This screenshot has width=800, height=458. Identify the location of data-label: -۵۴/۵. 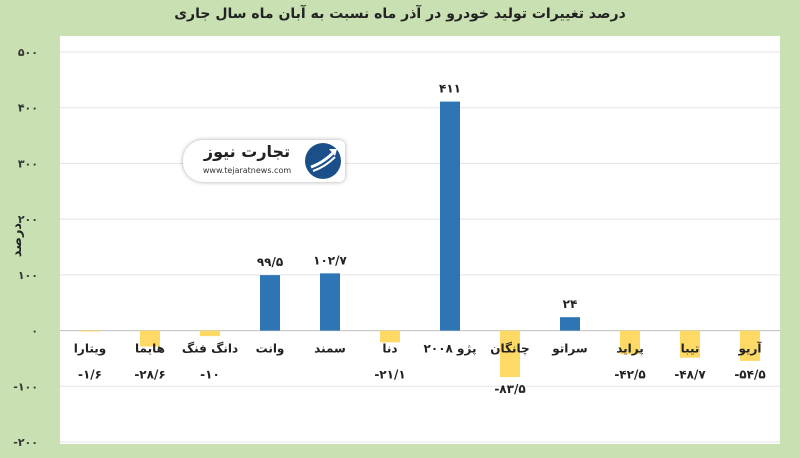
(749, 375).